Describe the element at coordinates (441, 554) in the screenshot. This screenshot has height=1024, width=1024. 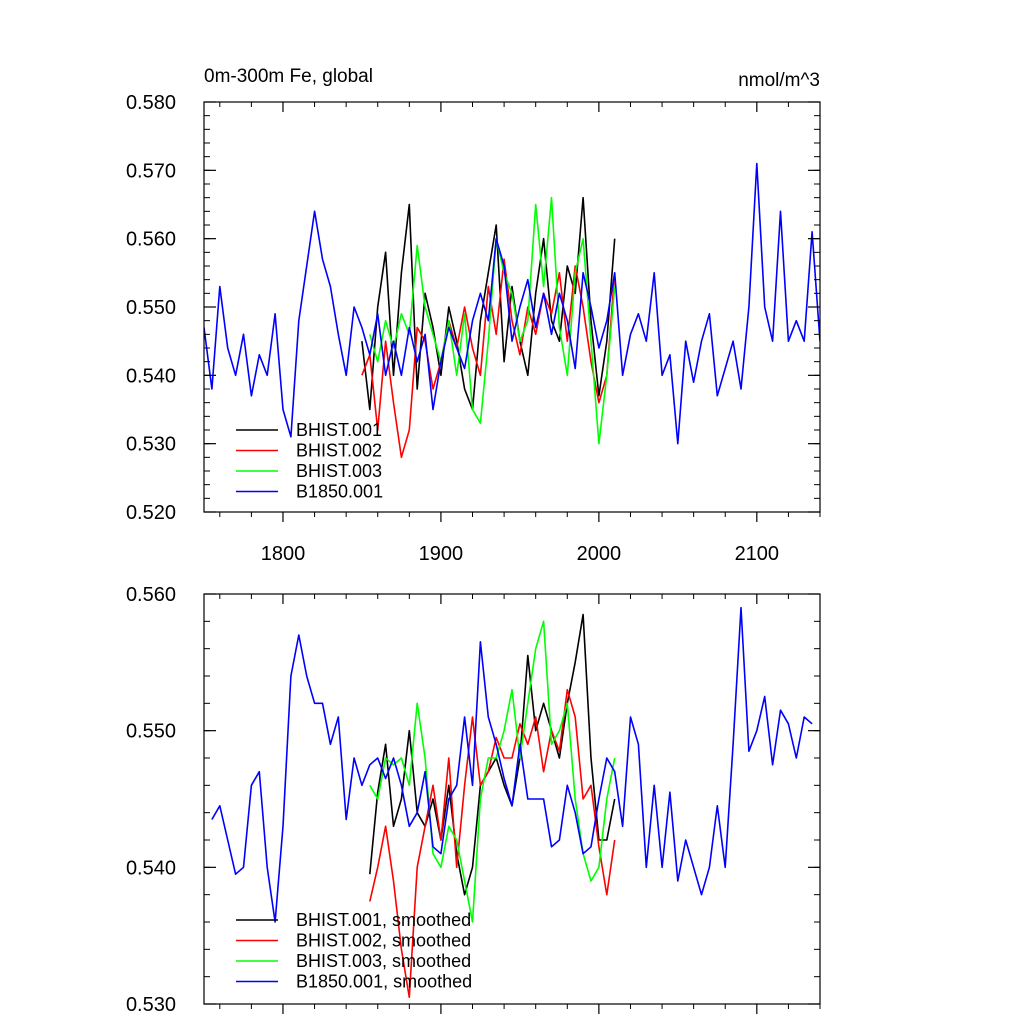
I see `top-x-tick-label: 1900` at that location.